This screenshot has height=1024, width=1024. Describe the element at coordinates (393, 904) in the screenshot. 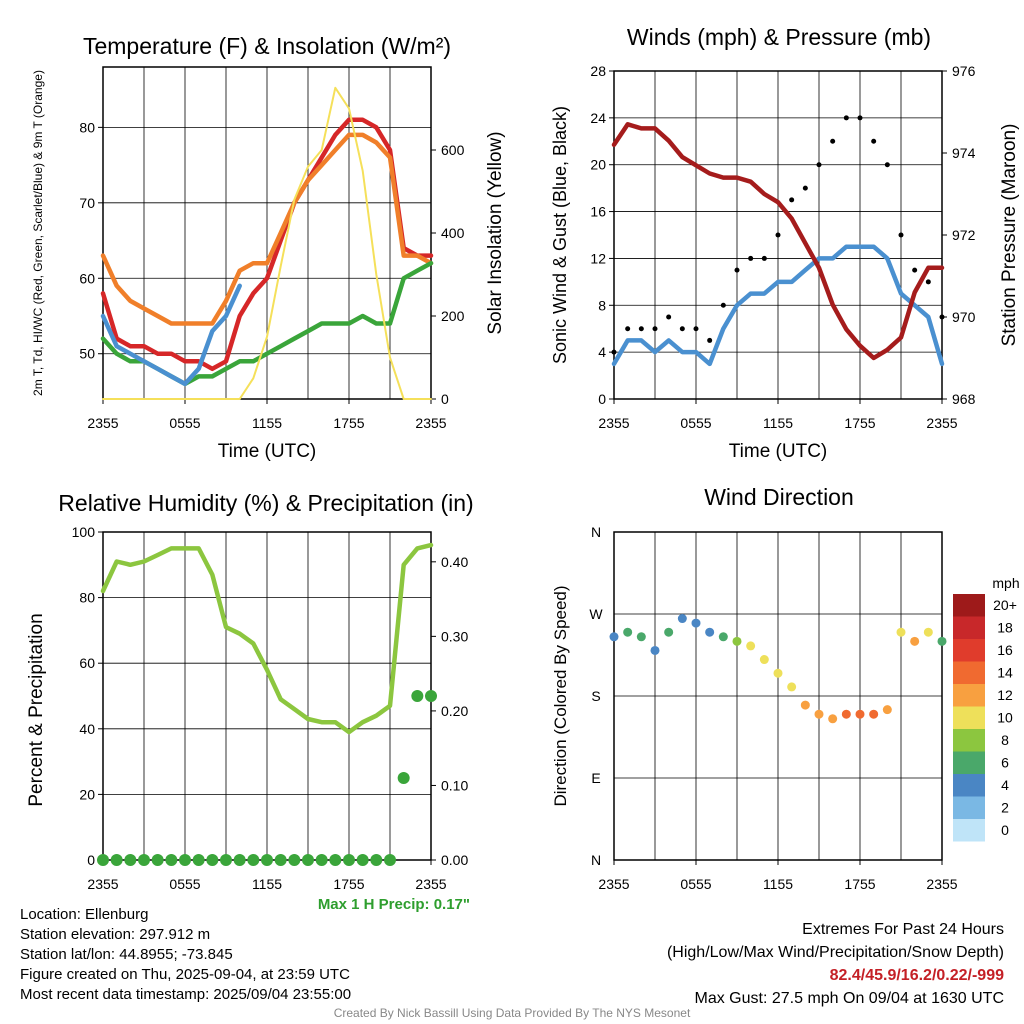

I see `max-precip-note: Max 1 H Precip: 0.17"` at that location.